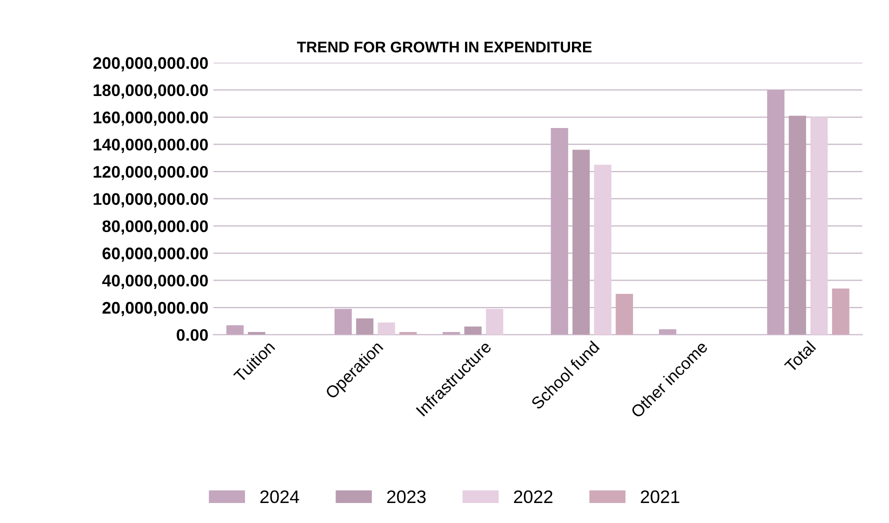  I want to click on y-tick-label: 100,000,000.00, so click(151, 200).